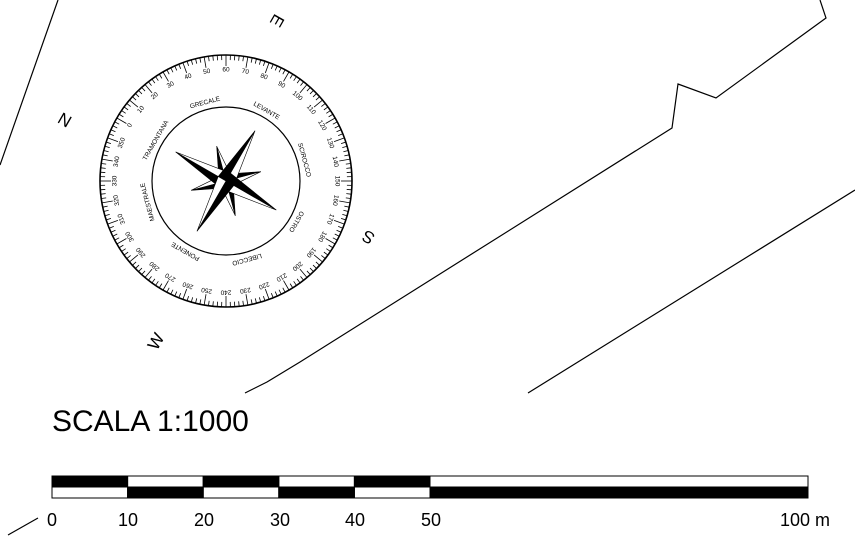 The height and width of the screenshot is (540, 855). Describe the element at coordinates (23, 526) in the screenshot. I see `parcel-line-corner` at that location.